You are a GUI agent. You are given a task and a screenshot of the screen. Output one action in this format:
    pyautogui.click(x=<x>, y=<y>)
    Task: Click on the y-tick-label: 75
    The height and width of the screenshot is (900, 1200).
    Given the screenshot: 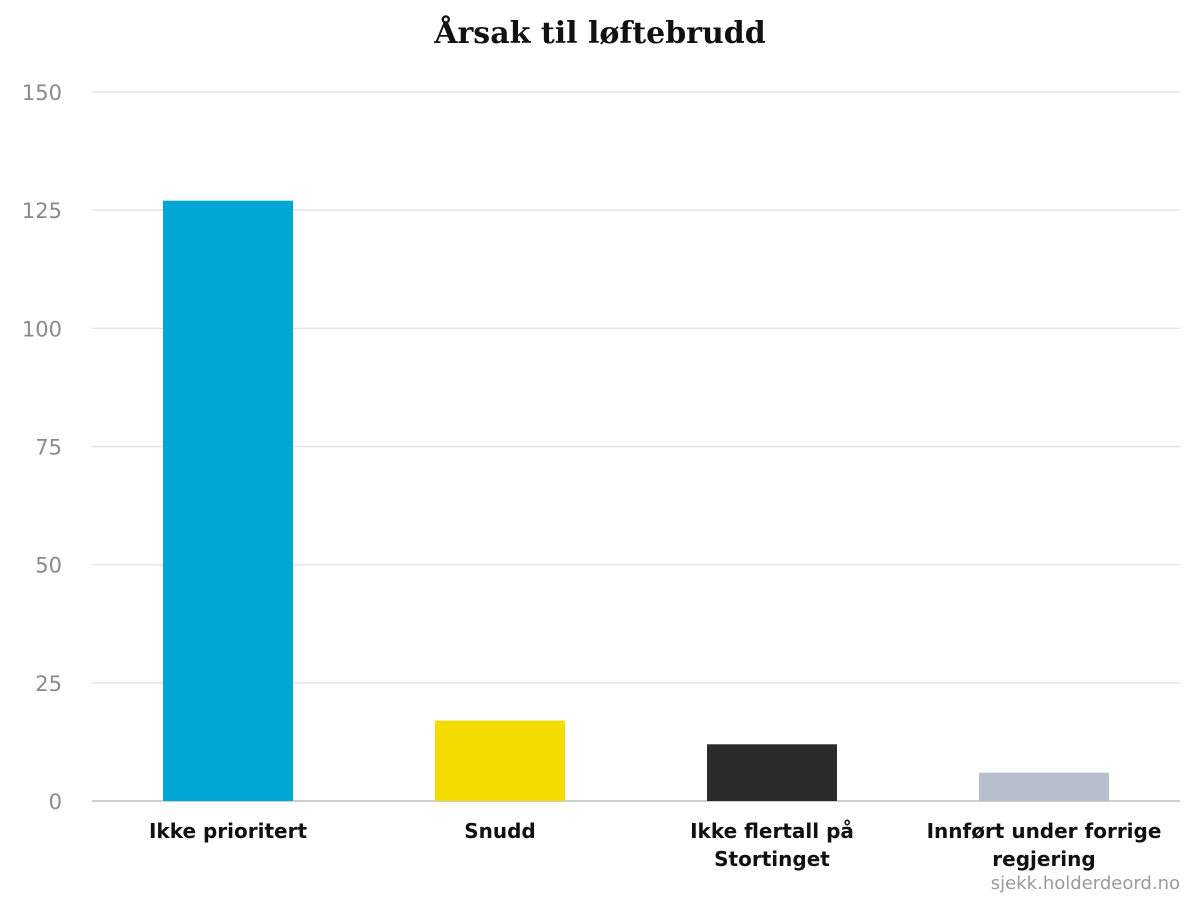 What is the action you would take?
    pyautogui.click(x=48, y=448)
    